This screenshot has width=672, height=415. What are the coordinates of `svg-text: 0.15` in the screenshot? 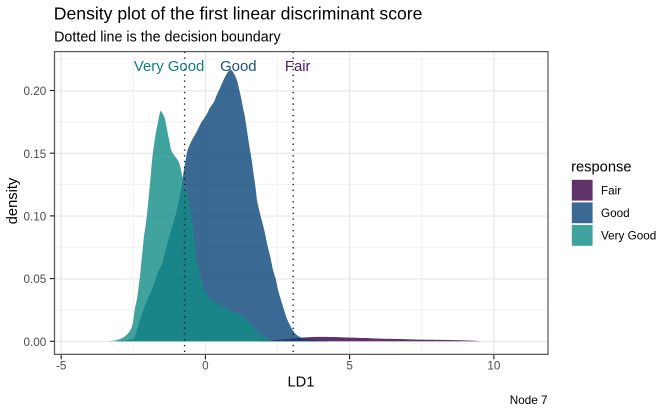 It's located at (35, 154).